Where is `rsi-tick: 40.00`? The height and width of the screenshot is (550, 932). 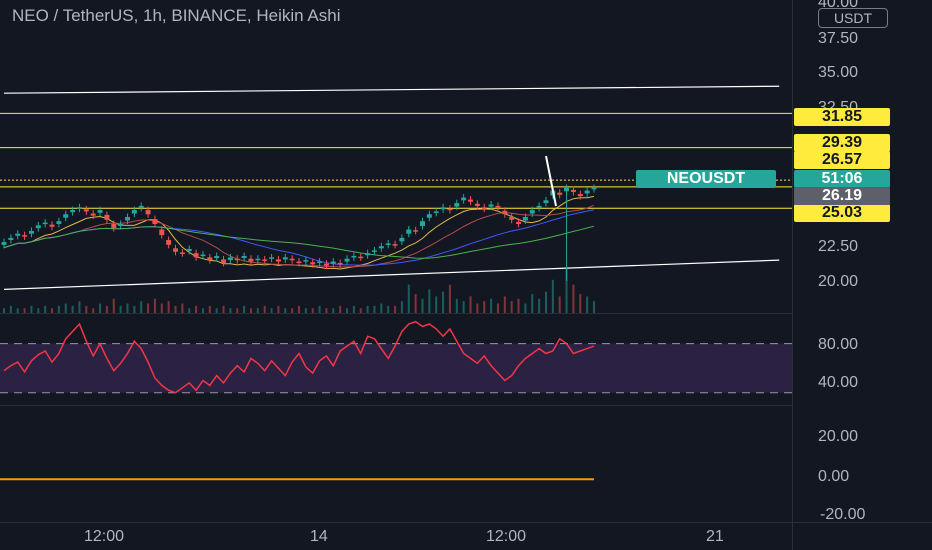
rsi-tick: 40.00 is located at coordinates (838, 382).